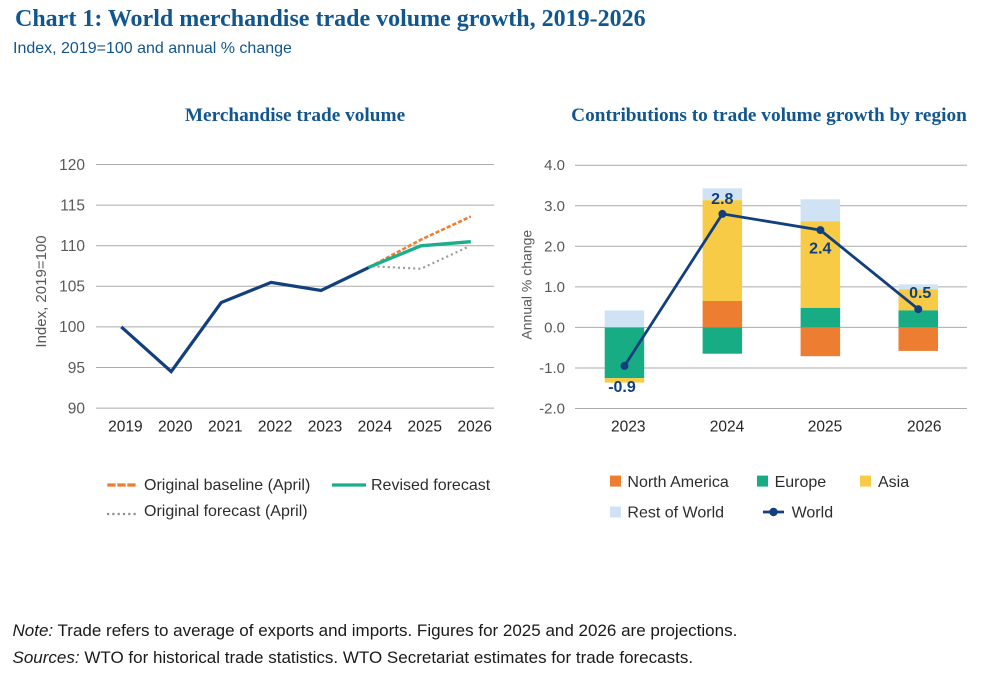 The image size is (1000, 682). What do you see at coordinates (295, 115) in the screenshot?
I see `svg-text: Merchandise trade volume` at bounding box center [295, 115].